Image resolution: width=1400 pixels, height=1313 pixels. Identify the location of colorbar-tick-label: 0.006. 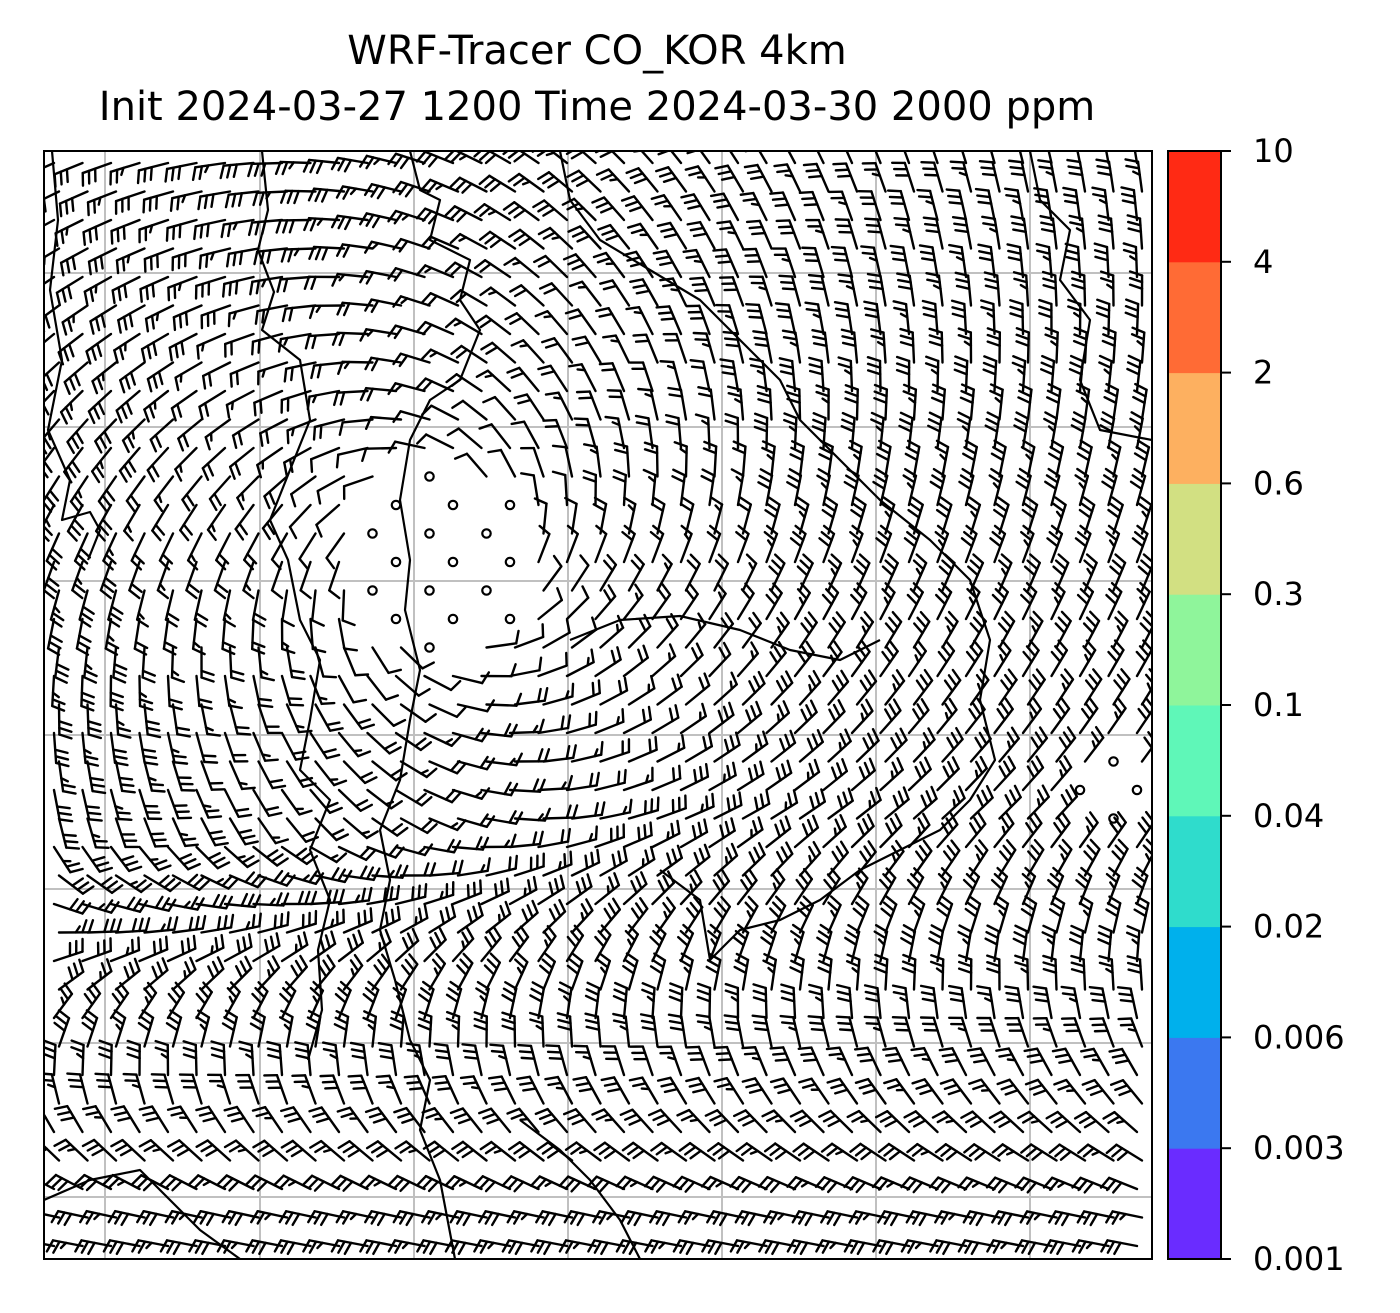
(1299, 1037).